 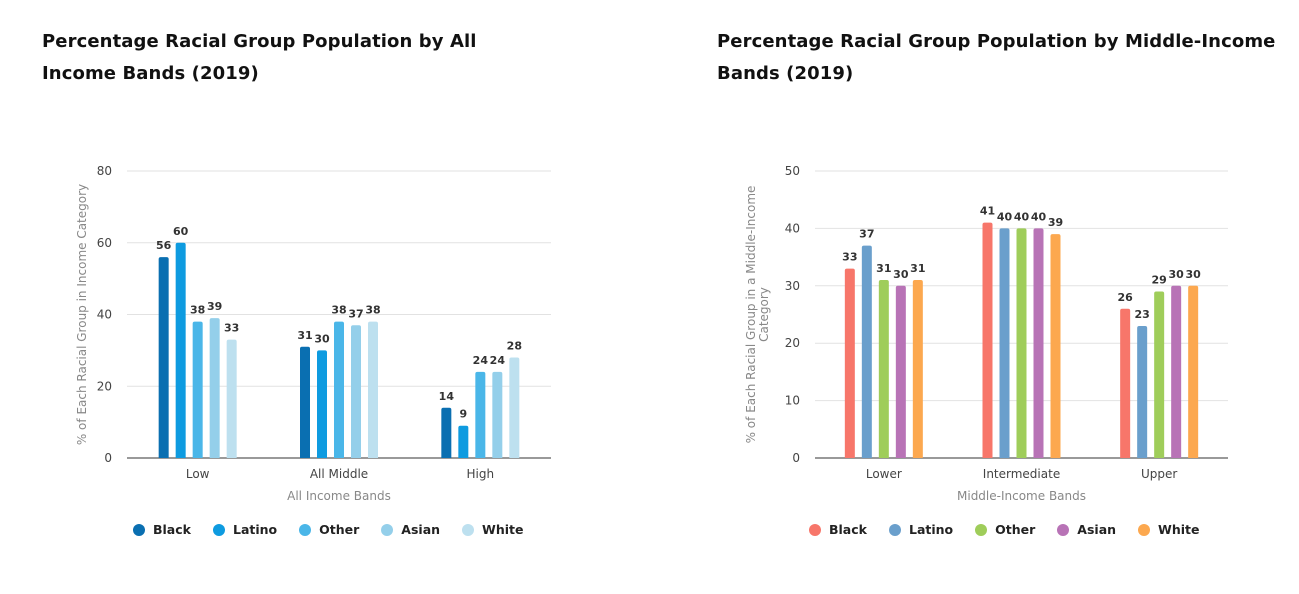 What do you see at coordinates (796, 458) in the screenshot?
I see `y-tick-label: 0` at bounding box center [796, 458].